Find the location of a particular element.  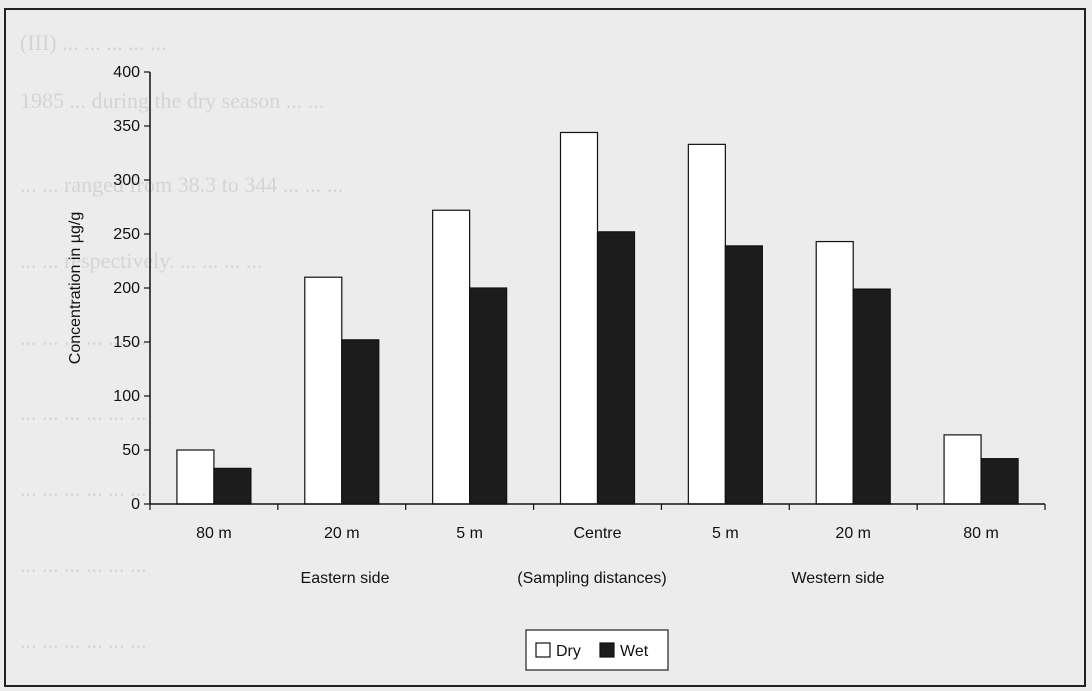

group-label-eastern: Eastern side is located at coordinates (345, 578).